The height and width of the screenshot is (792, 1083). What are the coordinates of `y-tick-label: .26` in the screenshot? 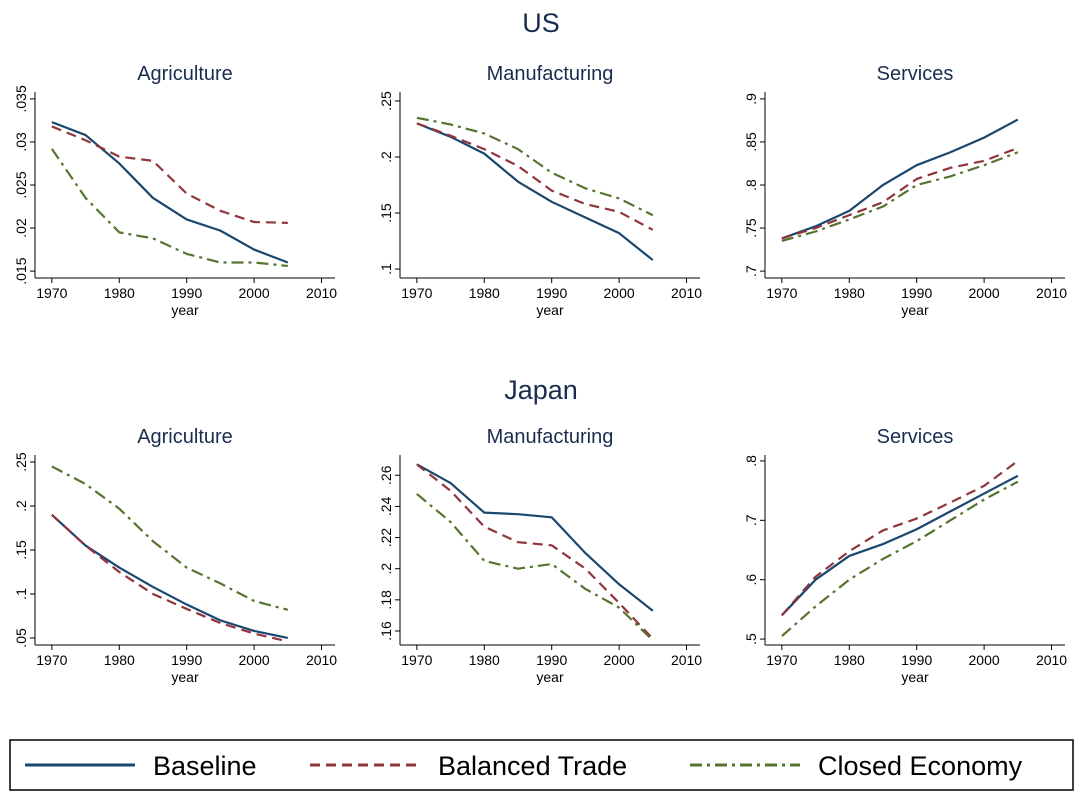 It's located at (386, 475).